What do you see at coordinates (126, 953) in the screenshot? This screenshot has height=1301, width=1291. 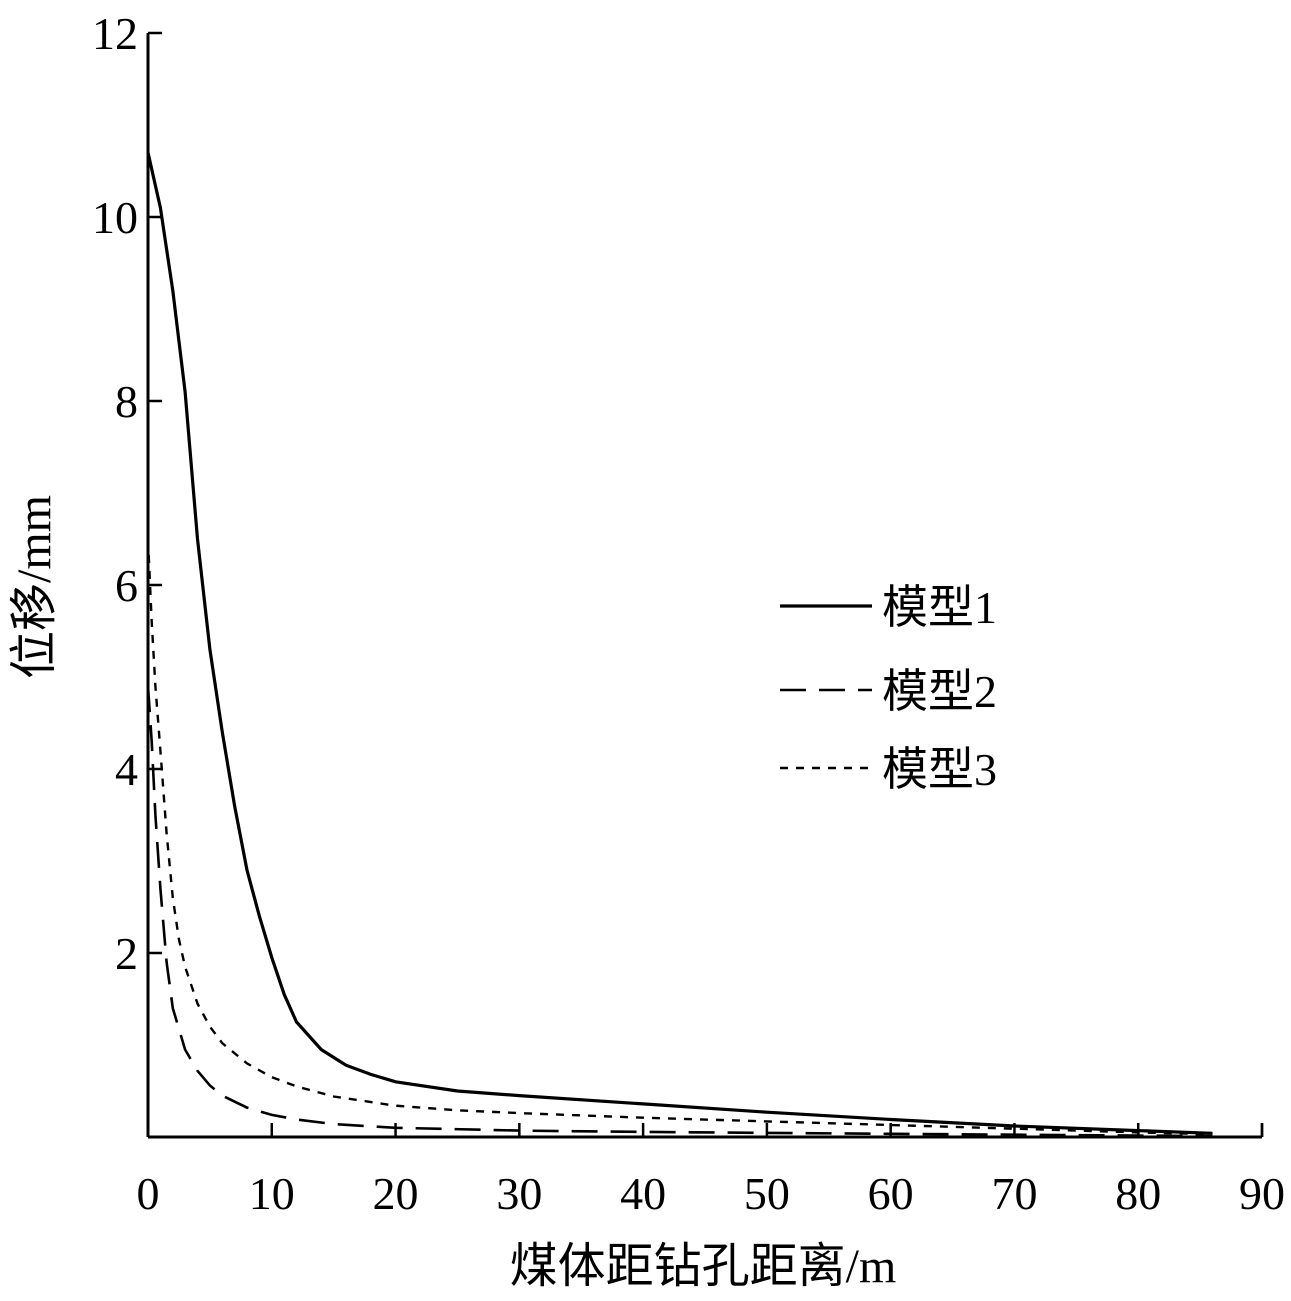 I see `y-tick-label: 2` at bounding box center [126, 953].